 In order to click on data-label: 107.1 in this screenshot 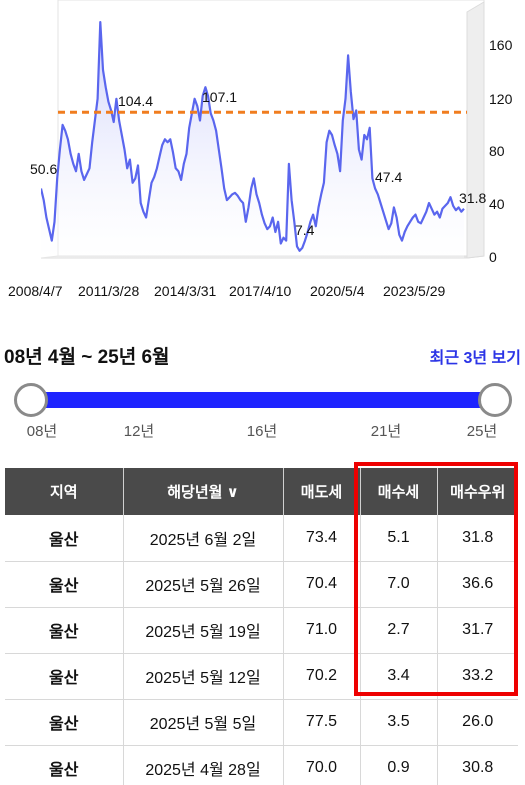, I will do `click(219, 97)`.